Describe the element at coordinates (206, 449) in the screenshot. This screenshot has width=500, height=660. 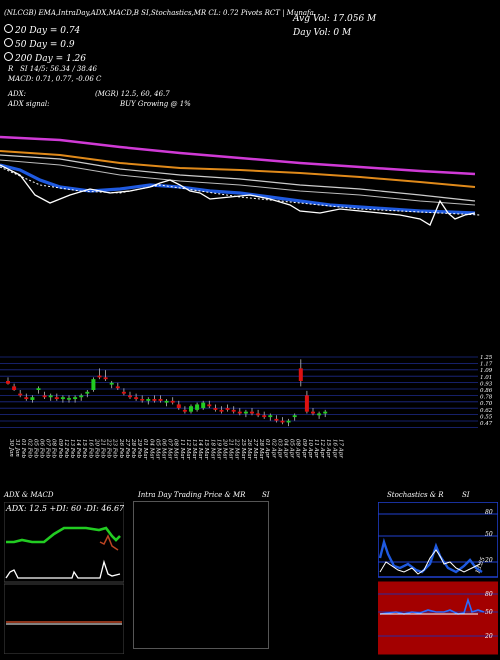
I see `date-label: 15 Mar` at that location.